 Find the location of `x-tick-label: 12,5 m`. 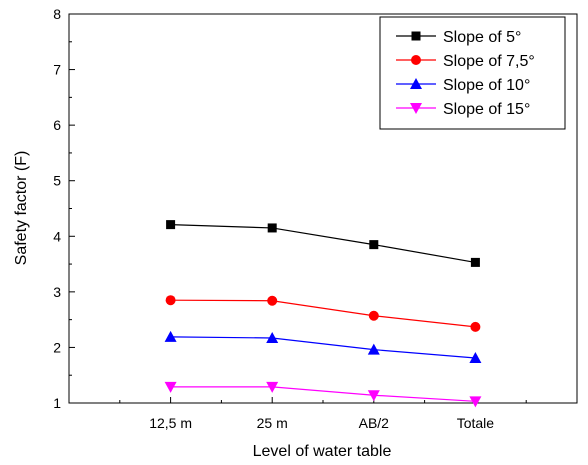

x-tick-label: 12,5 m is located at coordinates (170, 423).